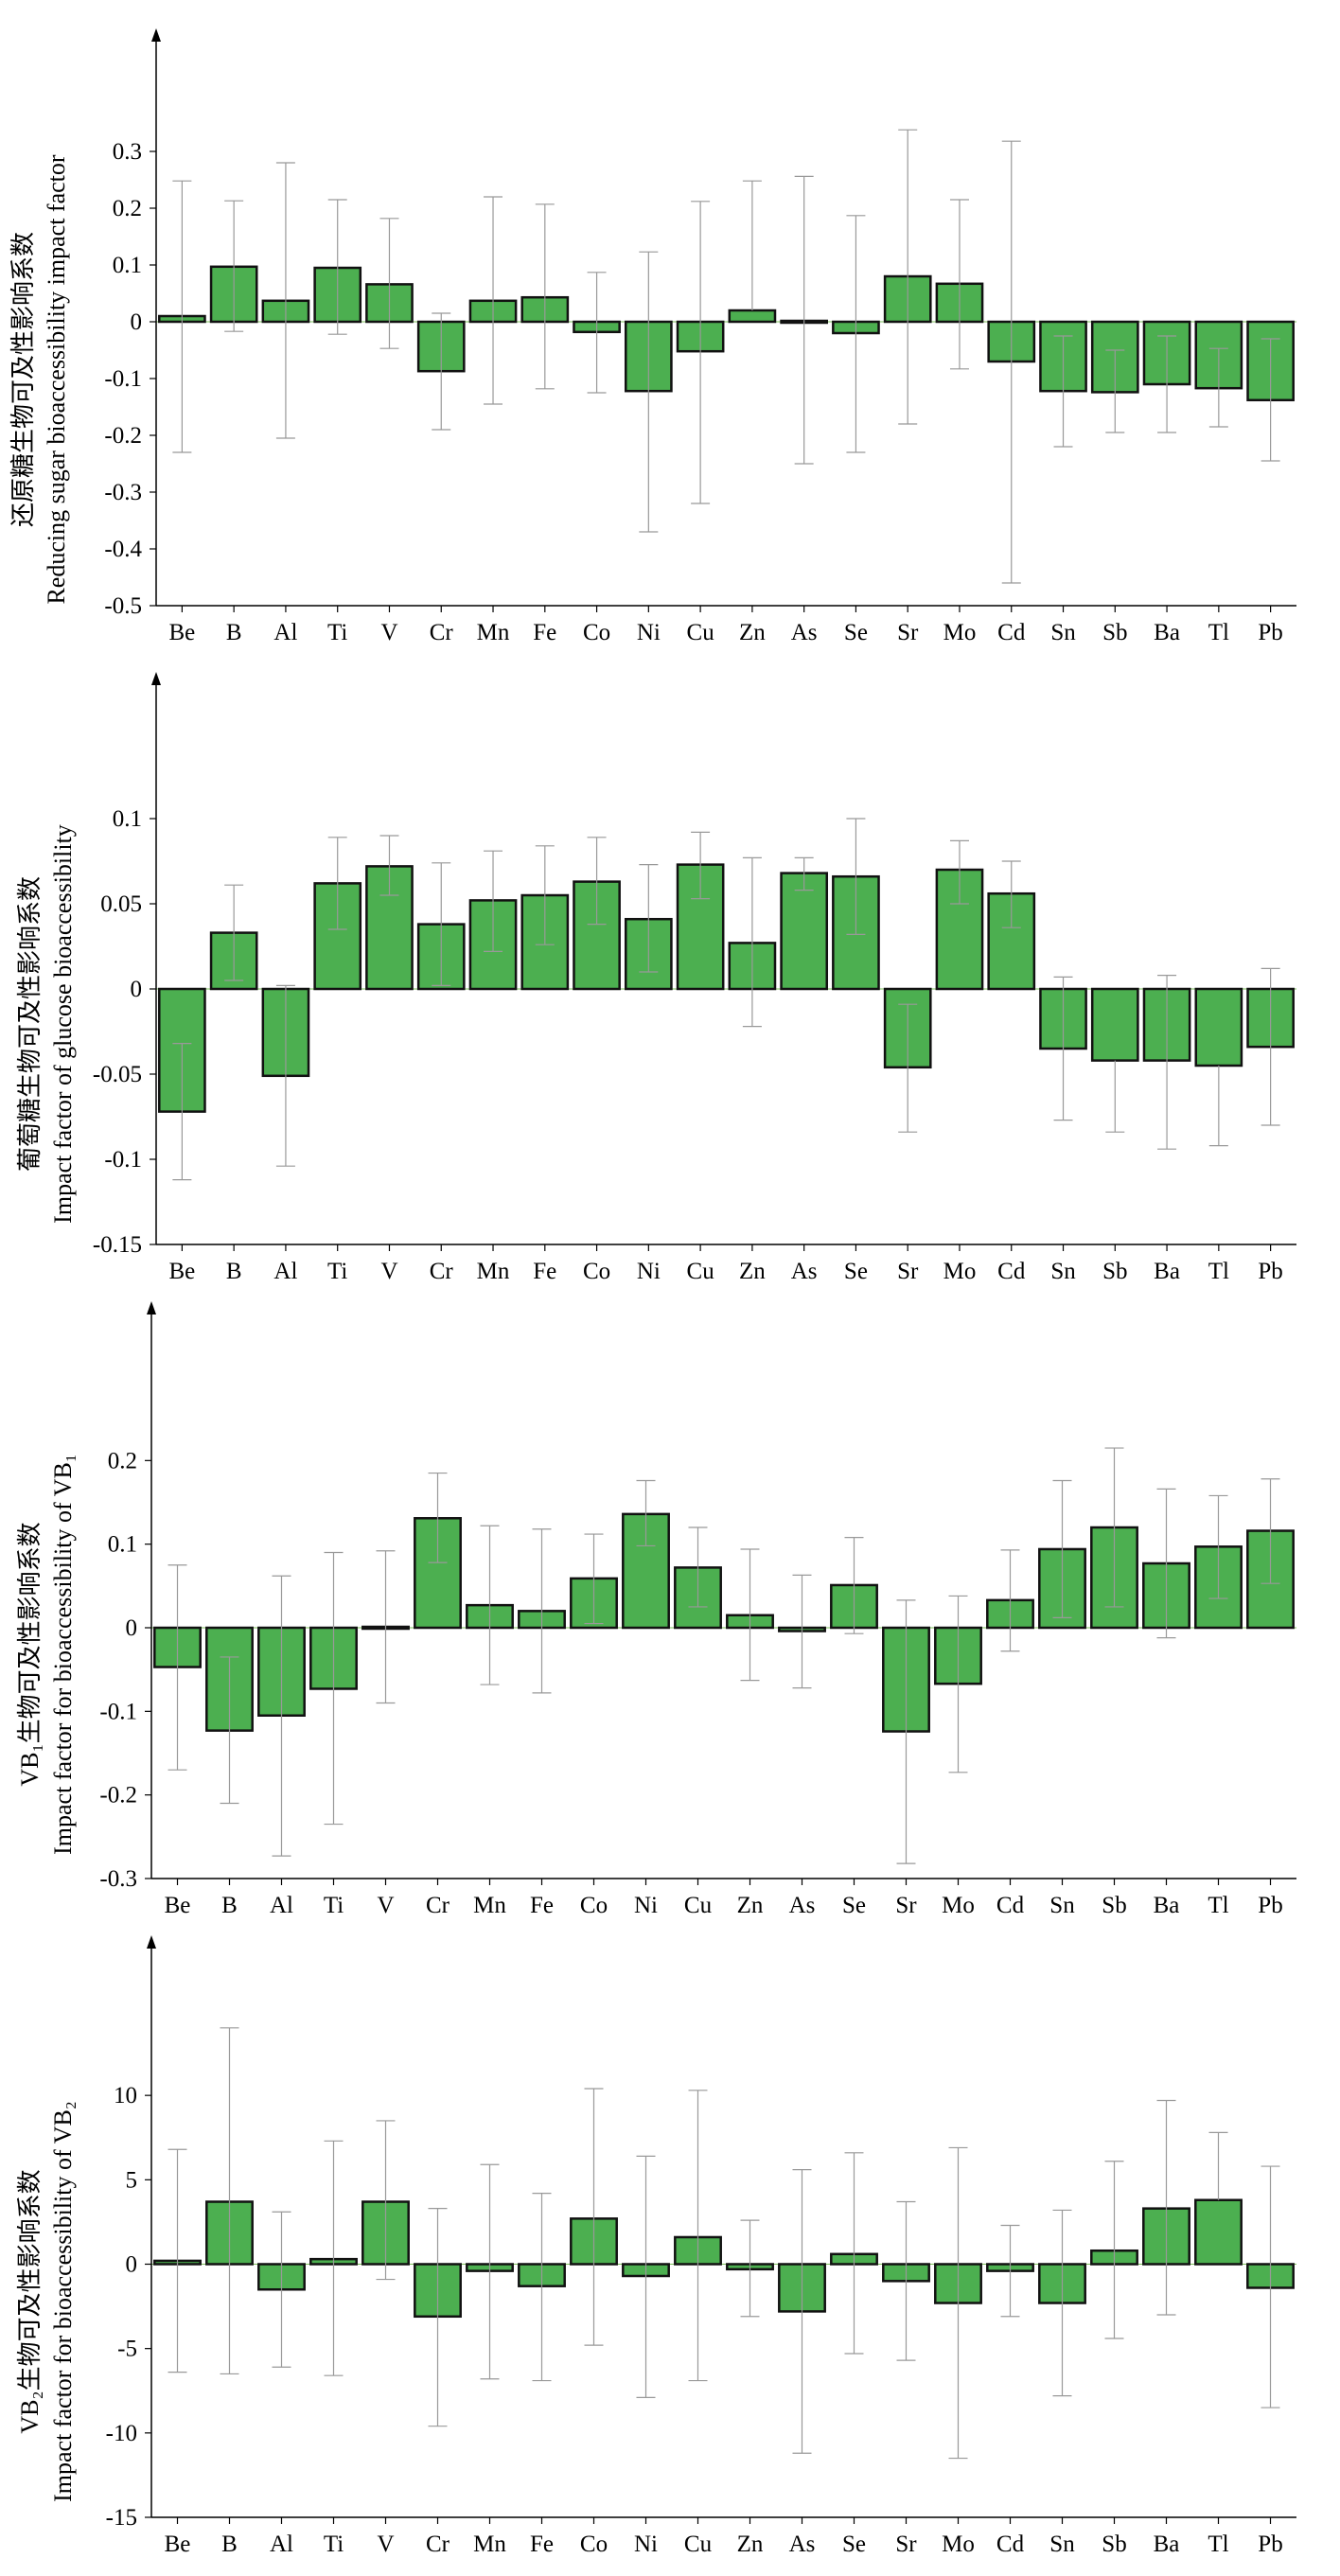 The height and width of the screenshot is (2576, 1340). What do you see at coordinates (137, 989) in the screenshot?
I see `y-tick-label: 0` at bounding box center [137, 989].